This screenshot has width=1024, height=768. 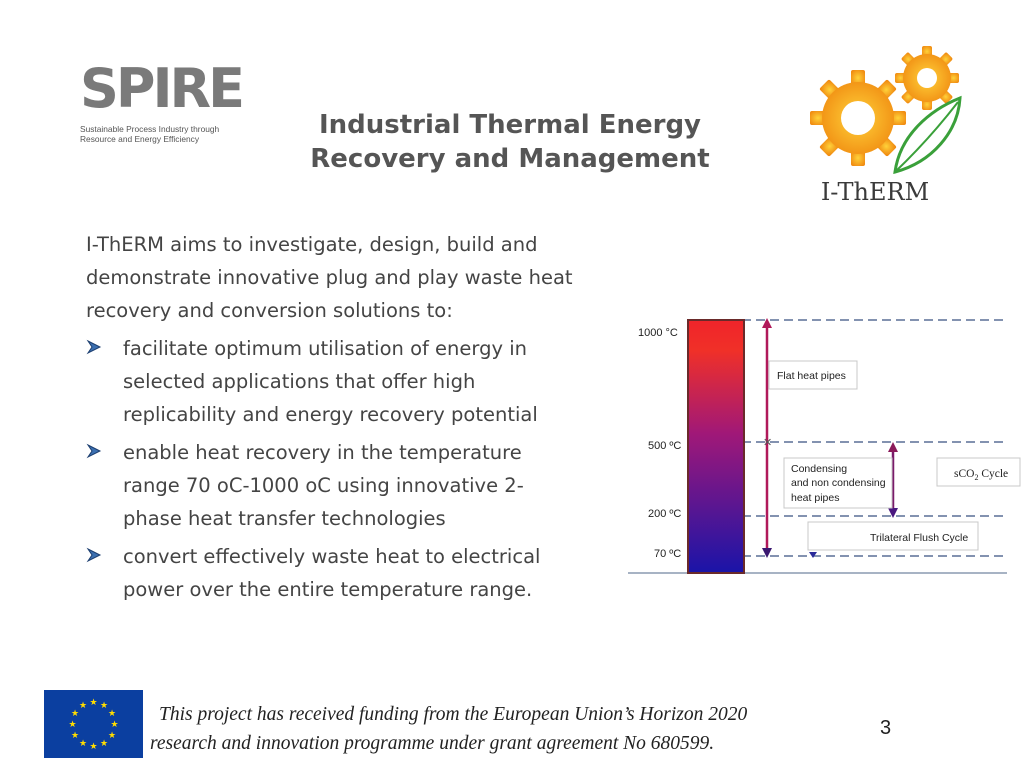 What do you see at coordinates (875, 192) in the screenshot?
I see `itherm-logo-text: I-ThERM` at bounding box center [875, 192].